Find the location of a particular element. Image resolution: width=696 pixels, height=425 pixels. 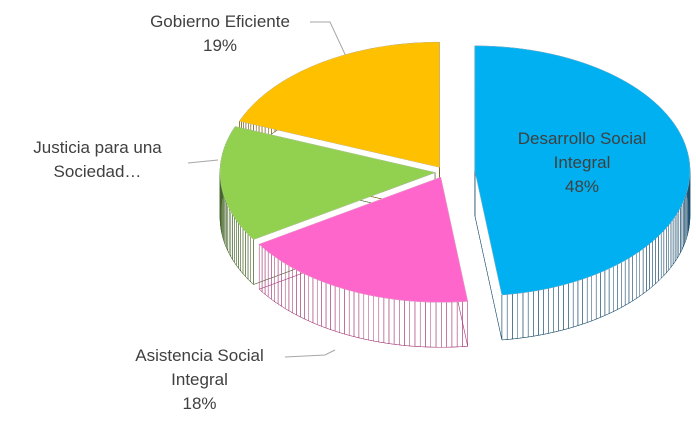

value-label: 48% is located at coordinates (582, 186).